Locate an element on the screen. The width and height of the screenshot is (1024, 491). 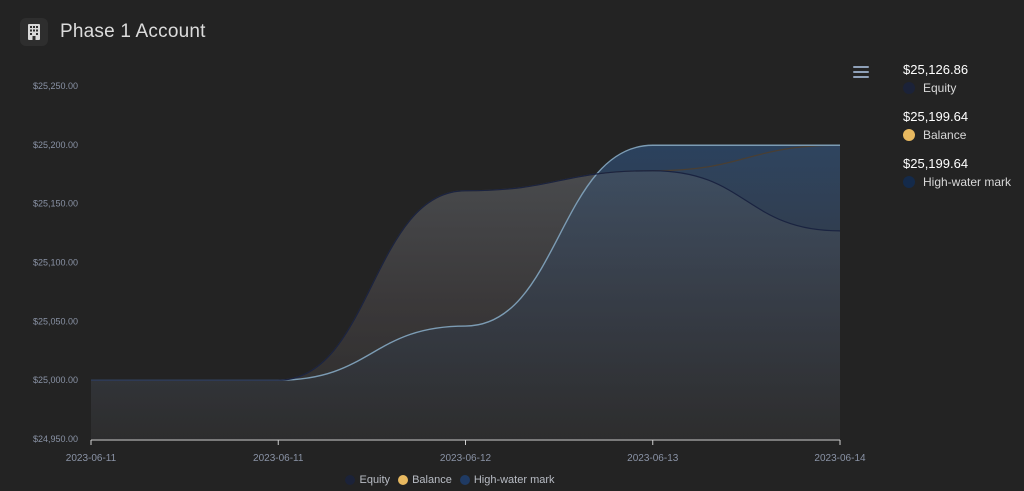
legend-hwm-dot-icon is located at coordinates (464, 480).